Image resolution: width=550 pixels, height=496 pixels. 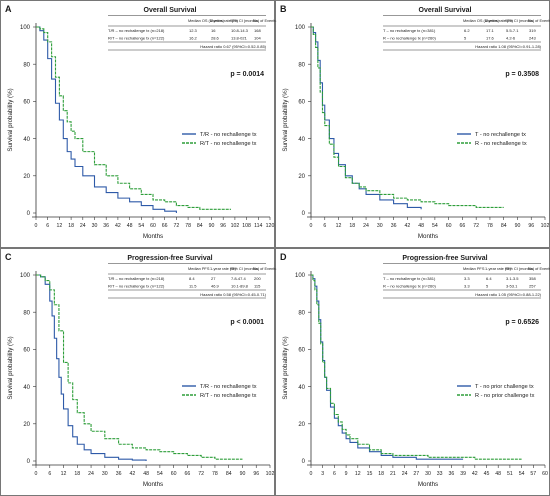 I want to click on hazard-ratio: Hazard ratio 0.67 (95%CI=0.52-0.85), so click(x=233, y=46).